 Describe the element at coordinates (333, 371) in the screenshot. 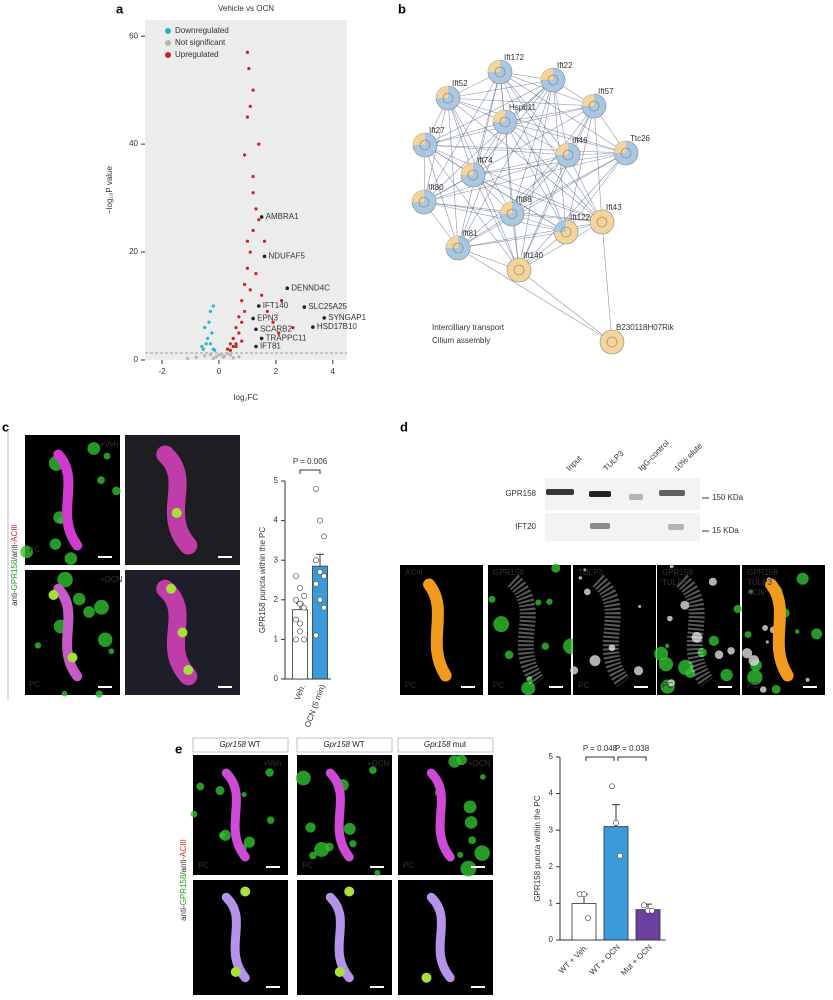

I see `x-tick-label: 4` at that location.